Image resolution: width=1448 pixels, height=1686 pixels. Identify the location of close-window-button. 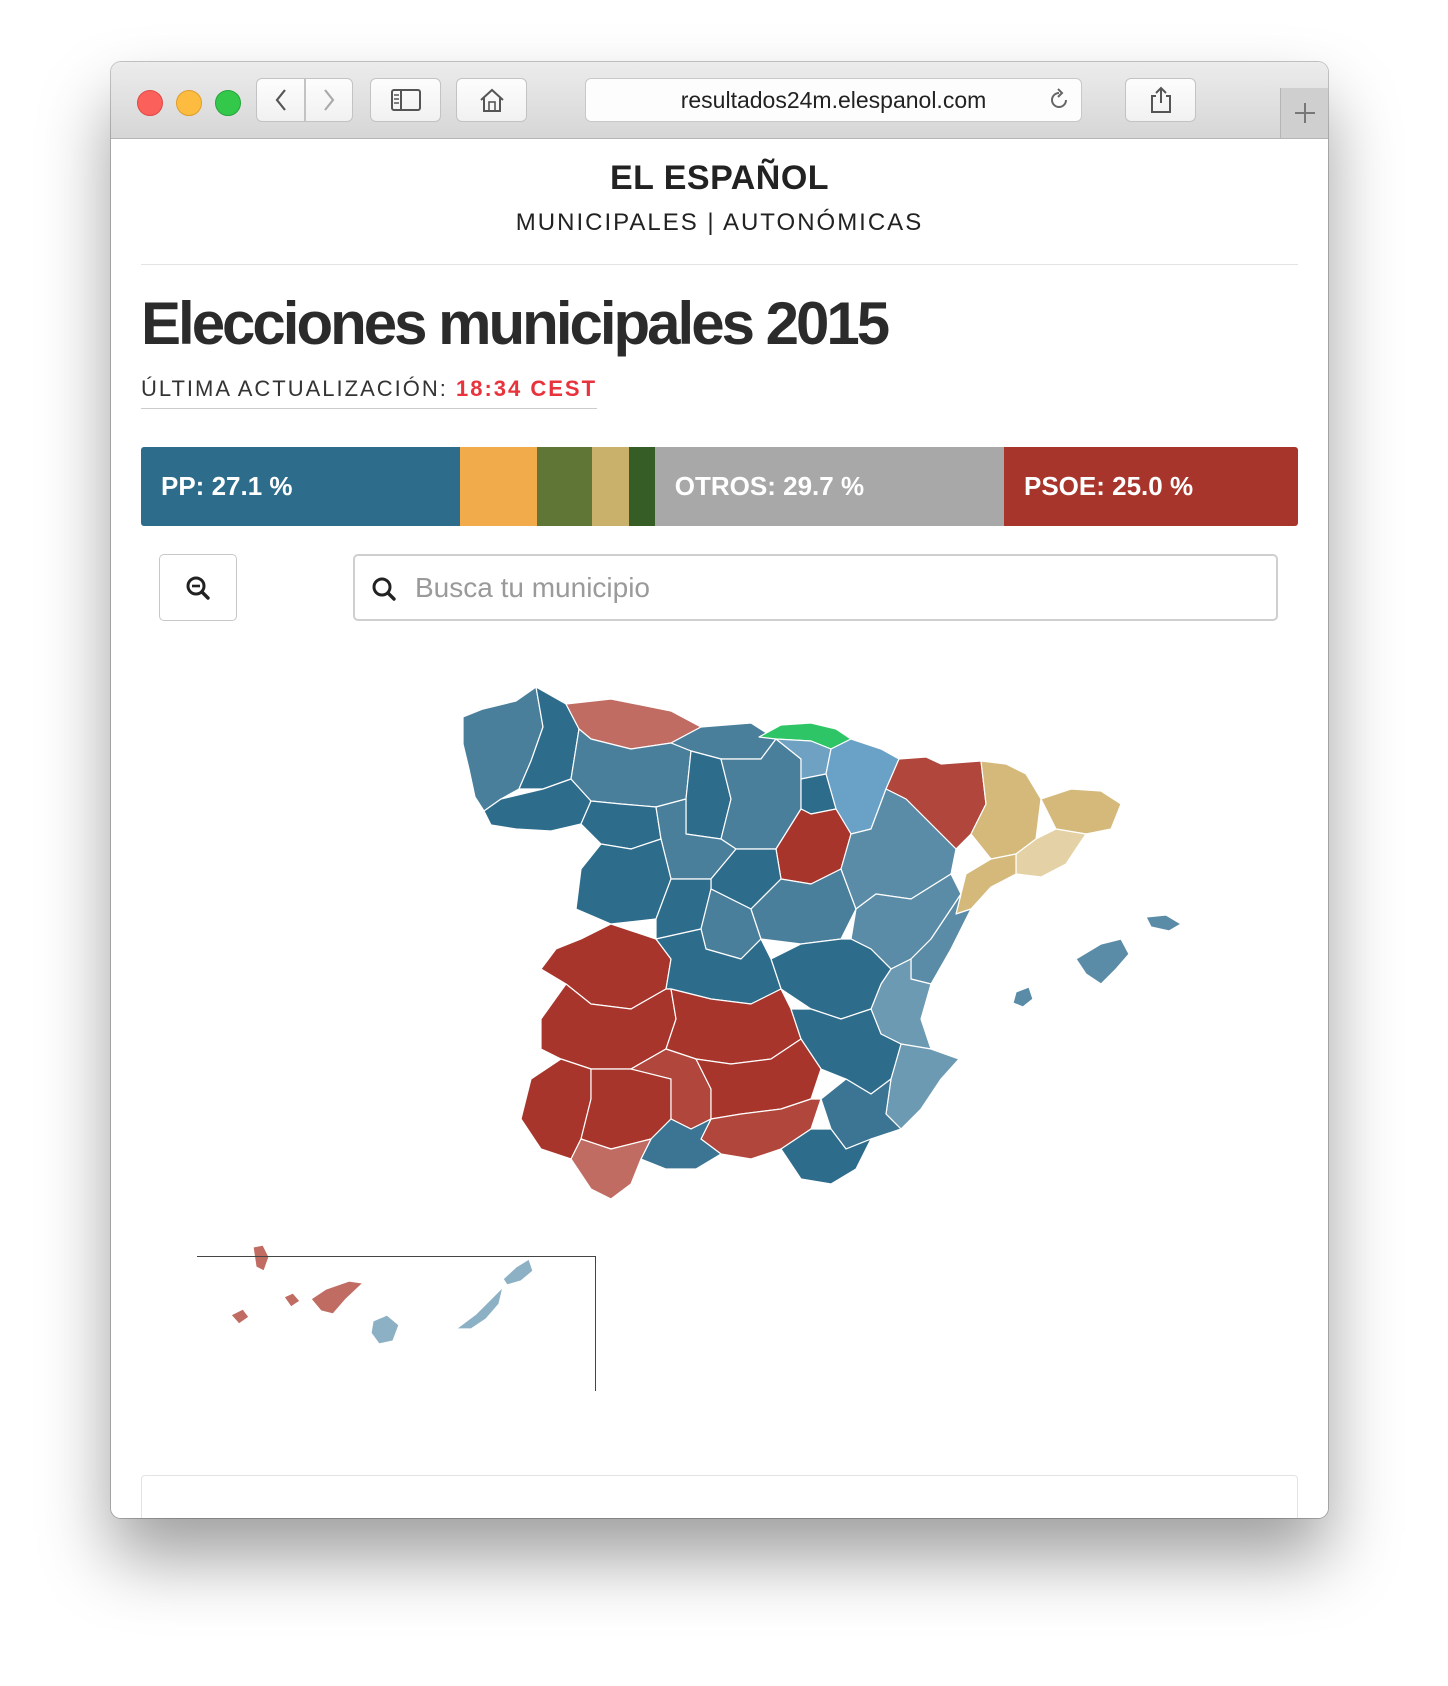
(150, 103).